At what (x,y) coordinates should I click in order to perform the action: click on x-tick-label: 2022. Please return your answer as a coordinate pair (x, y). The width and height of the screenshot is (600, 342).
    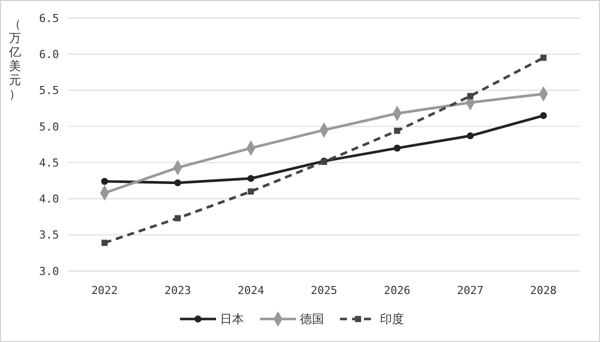
    Looking at the image, I should click on (104, 290).